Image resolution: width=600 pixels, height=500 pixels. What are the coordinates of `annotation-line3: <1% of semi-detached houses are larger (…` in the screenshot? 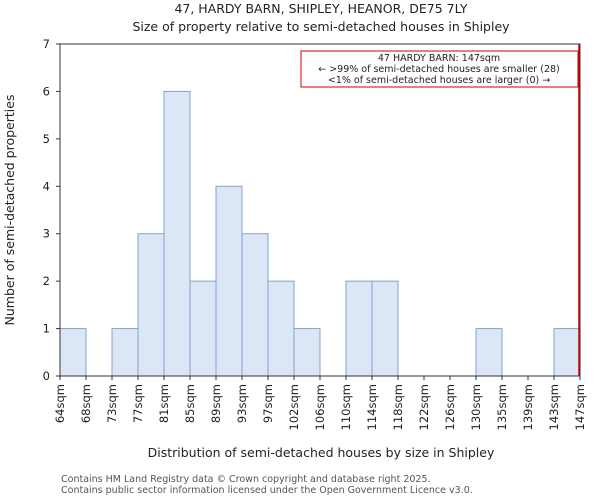 It's located at (439, 80).